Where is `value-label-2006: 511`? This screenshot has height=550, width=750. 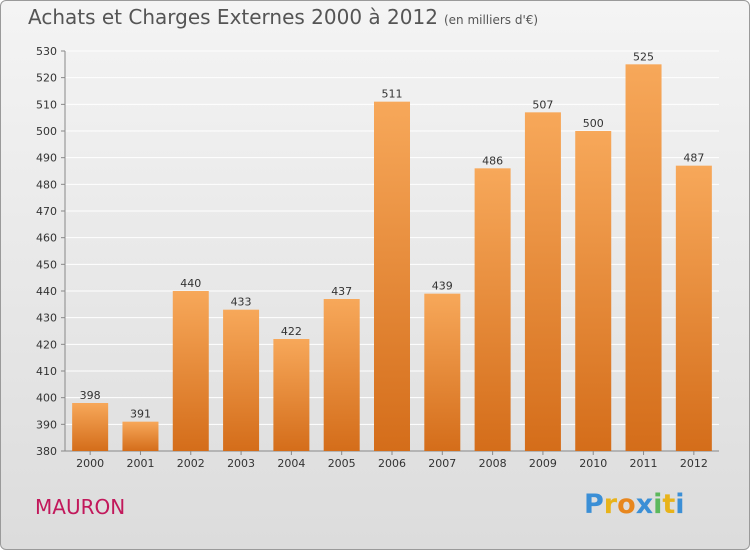
value-label-2006: 511 is located at coordinates (392, 94).